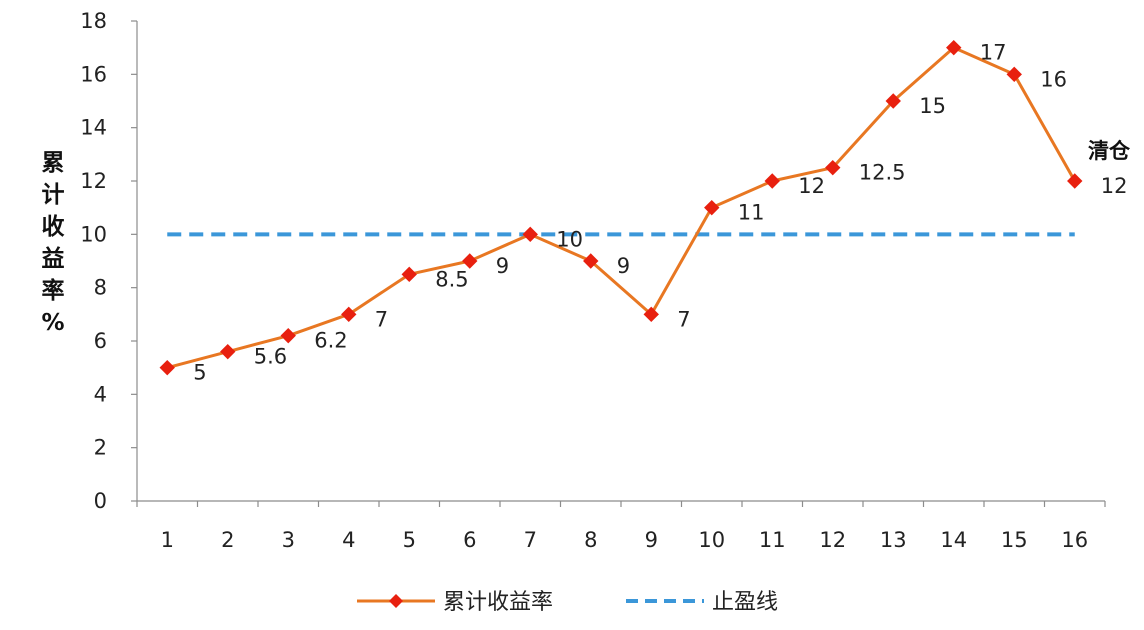  What do you see at coordinates (348, 540) in the screenshot?
I see `x-tick-label: 4` at bounding box center [348, 540].